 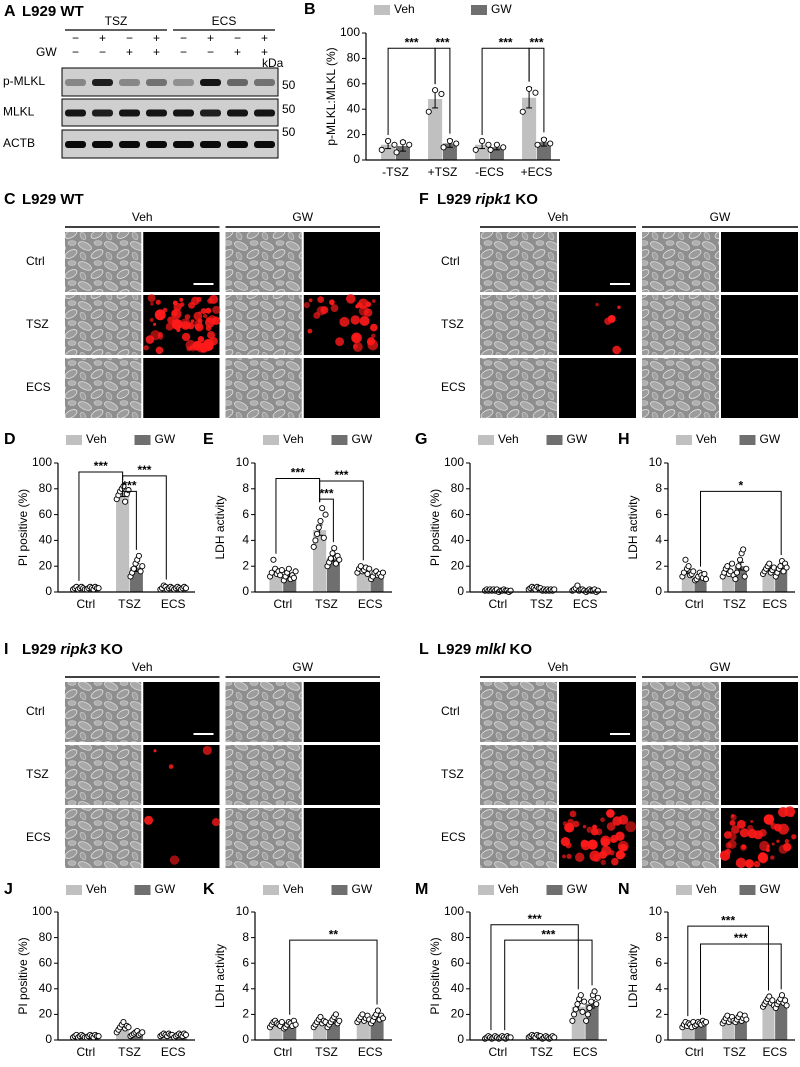 I want to click on y-axis-label: p-MLKL:MLKL (%), so click(x=331, y=96).